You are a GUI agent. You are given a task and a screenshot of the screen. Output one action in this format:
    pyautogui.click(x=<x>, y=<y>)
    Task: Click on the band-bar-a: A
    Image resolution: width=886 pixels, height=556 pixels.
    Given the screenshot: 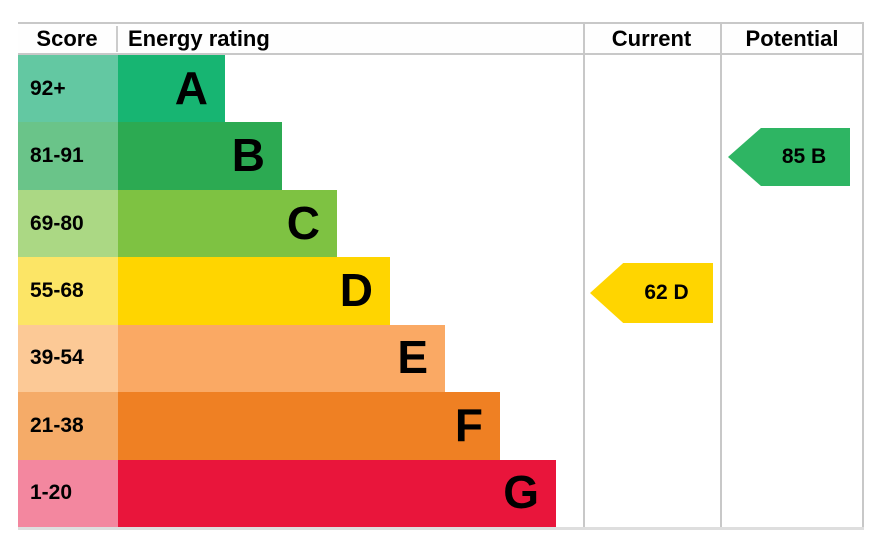 What is the action you would take?
    pyautogui.click(x=171, y=89)
    